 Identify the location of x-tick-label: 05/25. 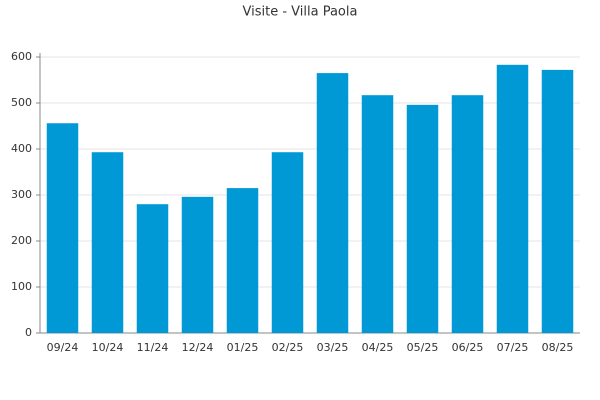
(423, 347).